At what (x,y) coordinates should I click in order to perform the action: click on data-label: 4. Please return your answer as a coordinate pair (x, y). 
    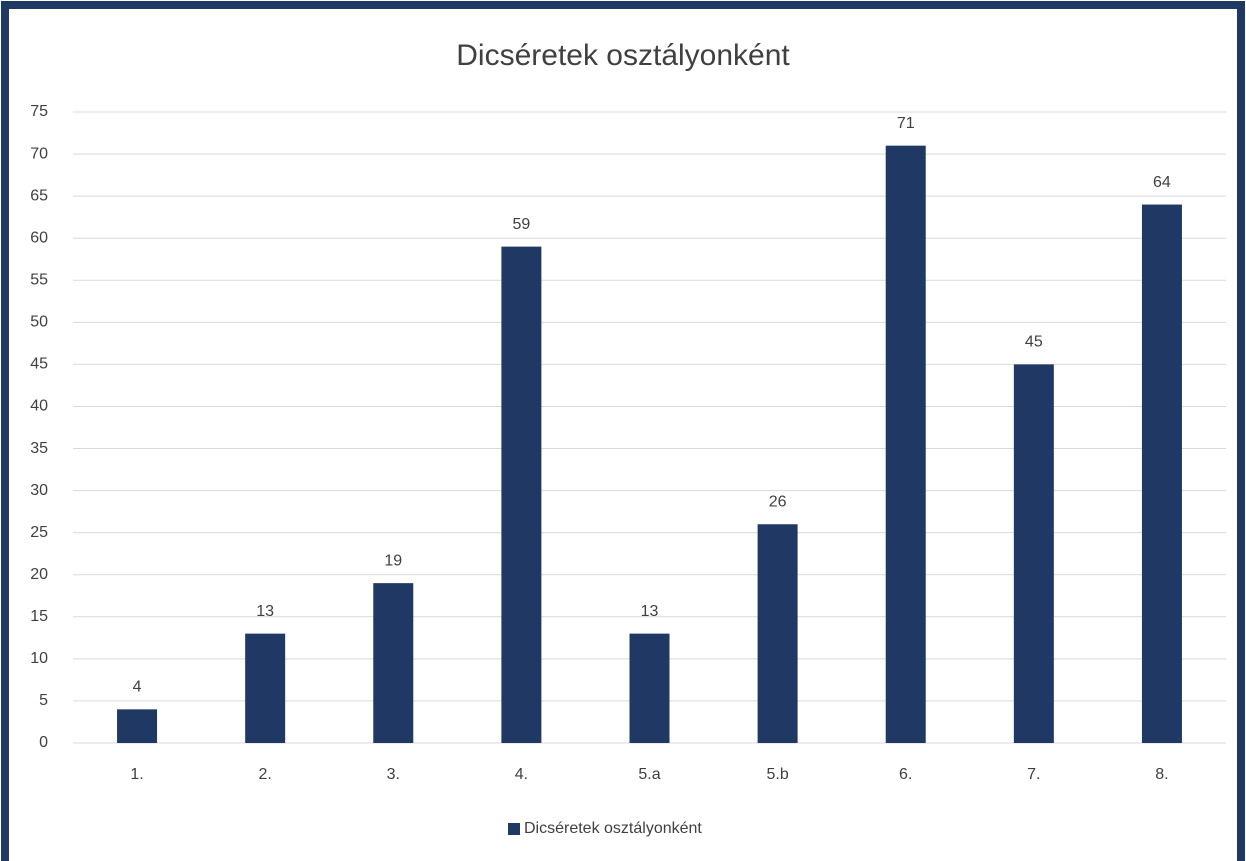
    Looking at the image, I should click on (137, 687).